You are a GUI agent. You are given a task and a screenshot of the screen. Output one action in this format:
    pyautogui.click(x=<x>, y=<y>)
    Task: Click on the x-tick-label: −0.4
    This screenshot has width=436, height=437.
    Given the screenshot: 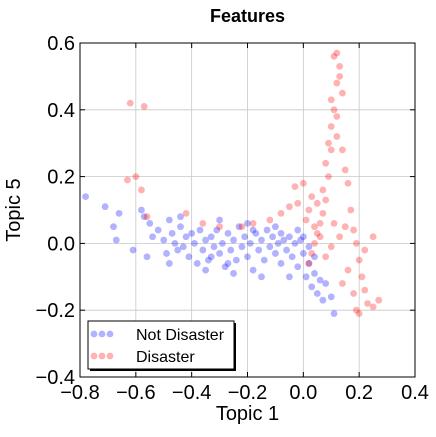 What is the action you would take?
    pyautogui.click(x=191, y=393)
    